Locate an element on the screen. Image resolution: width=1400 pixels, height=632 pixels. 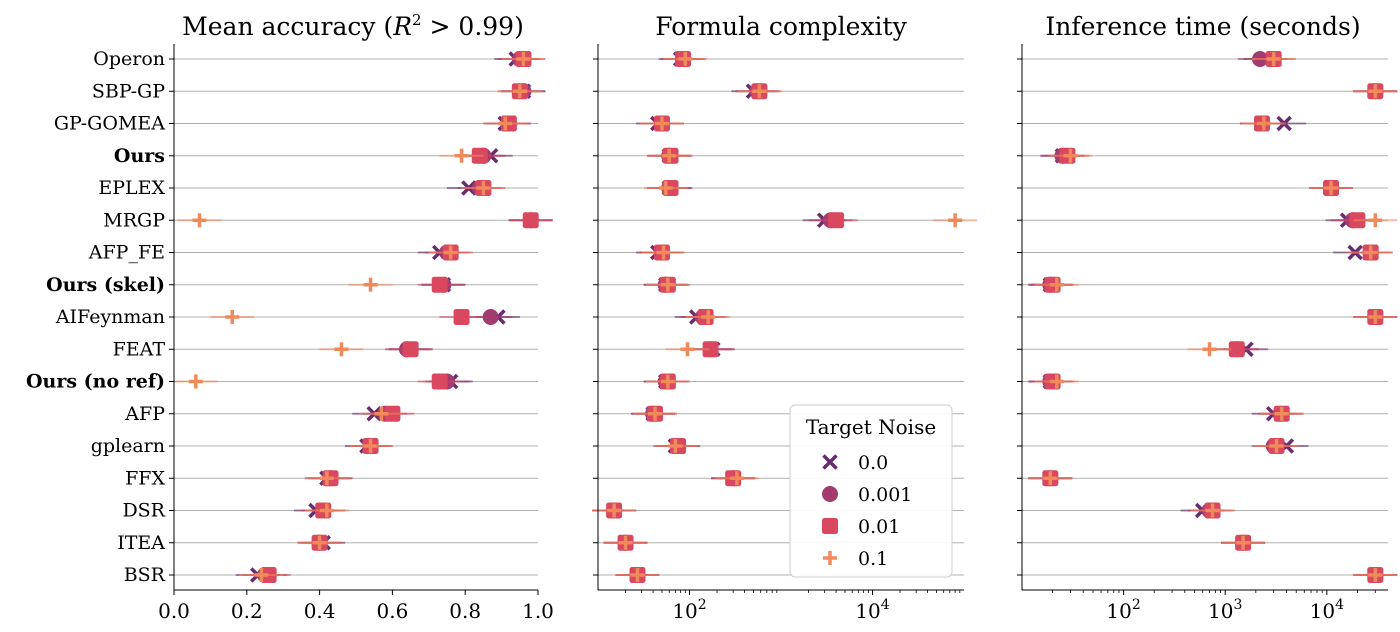
method-label: GP-GOMEA is located at coordinates (109, 124).